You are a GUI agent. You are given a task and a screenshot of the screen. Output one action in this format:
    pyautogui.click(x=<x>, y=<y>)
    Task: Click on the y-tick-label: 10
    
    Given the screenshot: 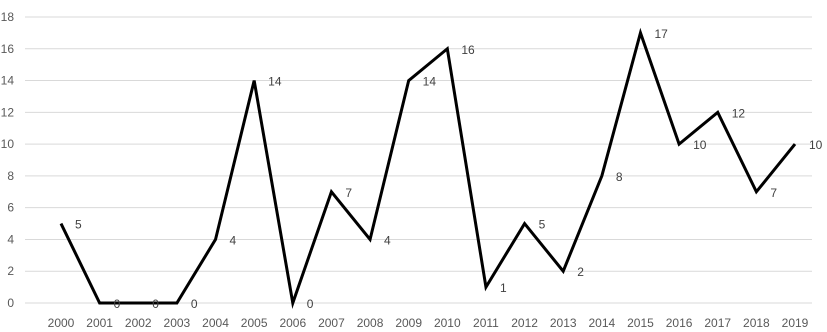 What is the action you would take?
    pyautogui.click(x=8, y=144)
    